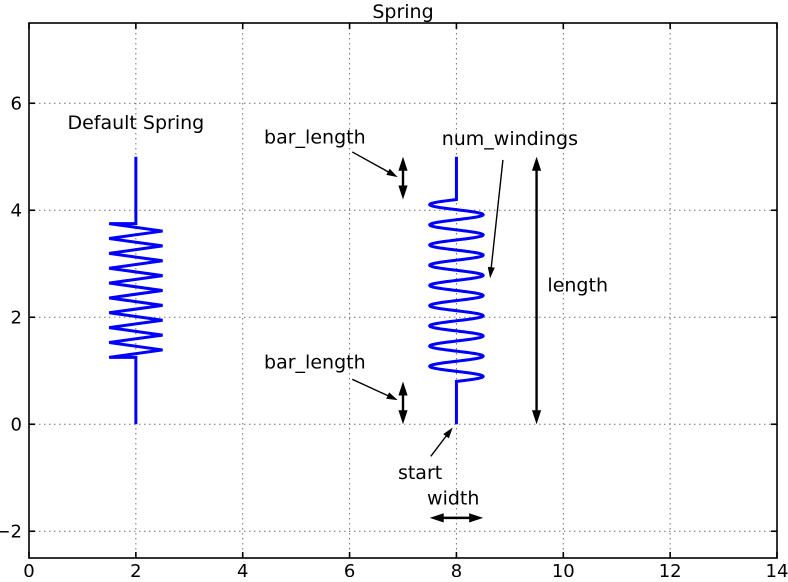 The width and height of the screenshot is (788, 582). What do you see at coordinates (16, 210) in the screenshot?
I see `y-tick-label: 4` at bounding box center [16, 210].